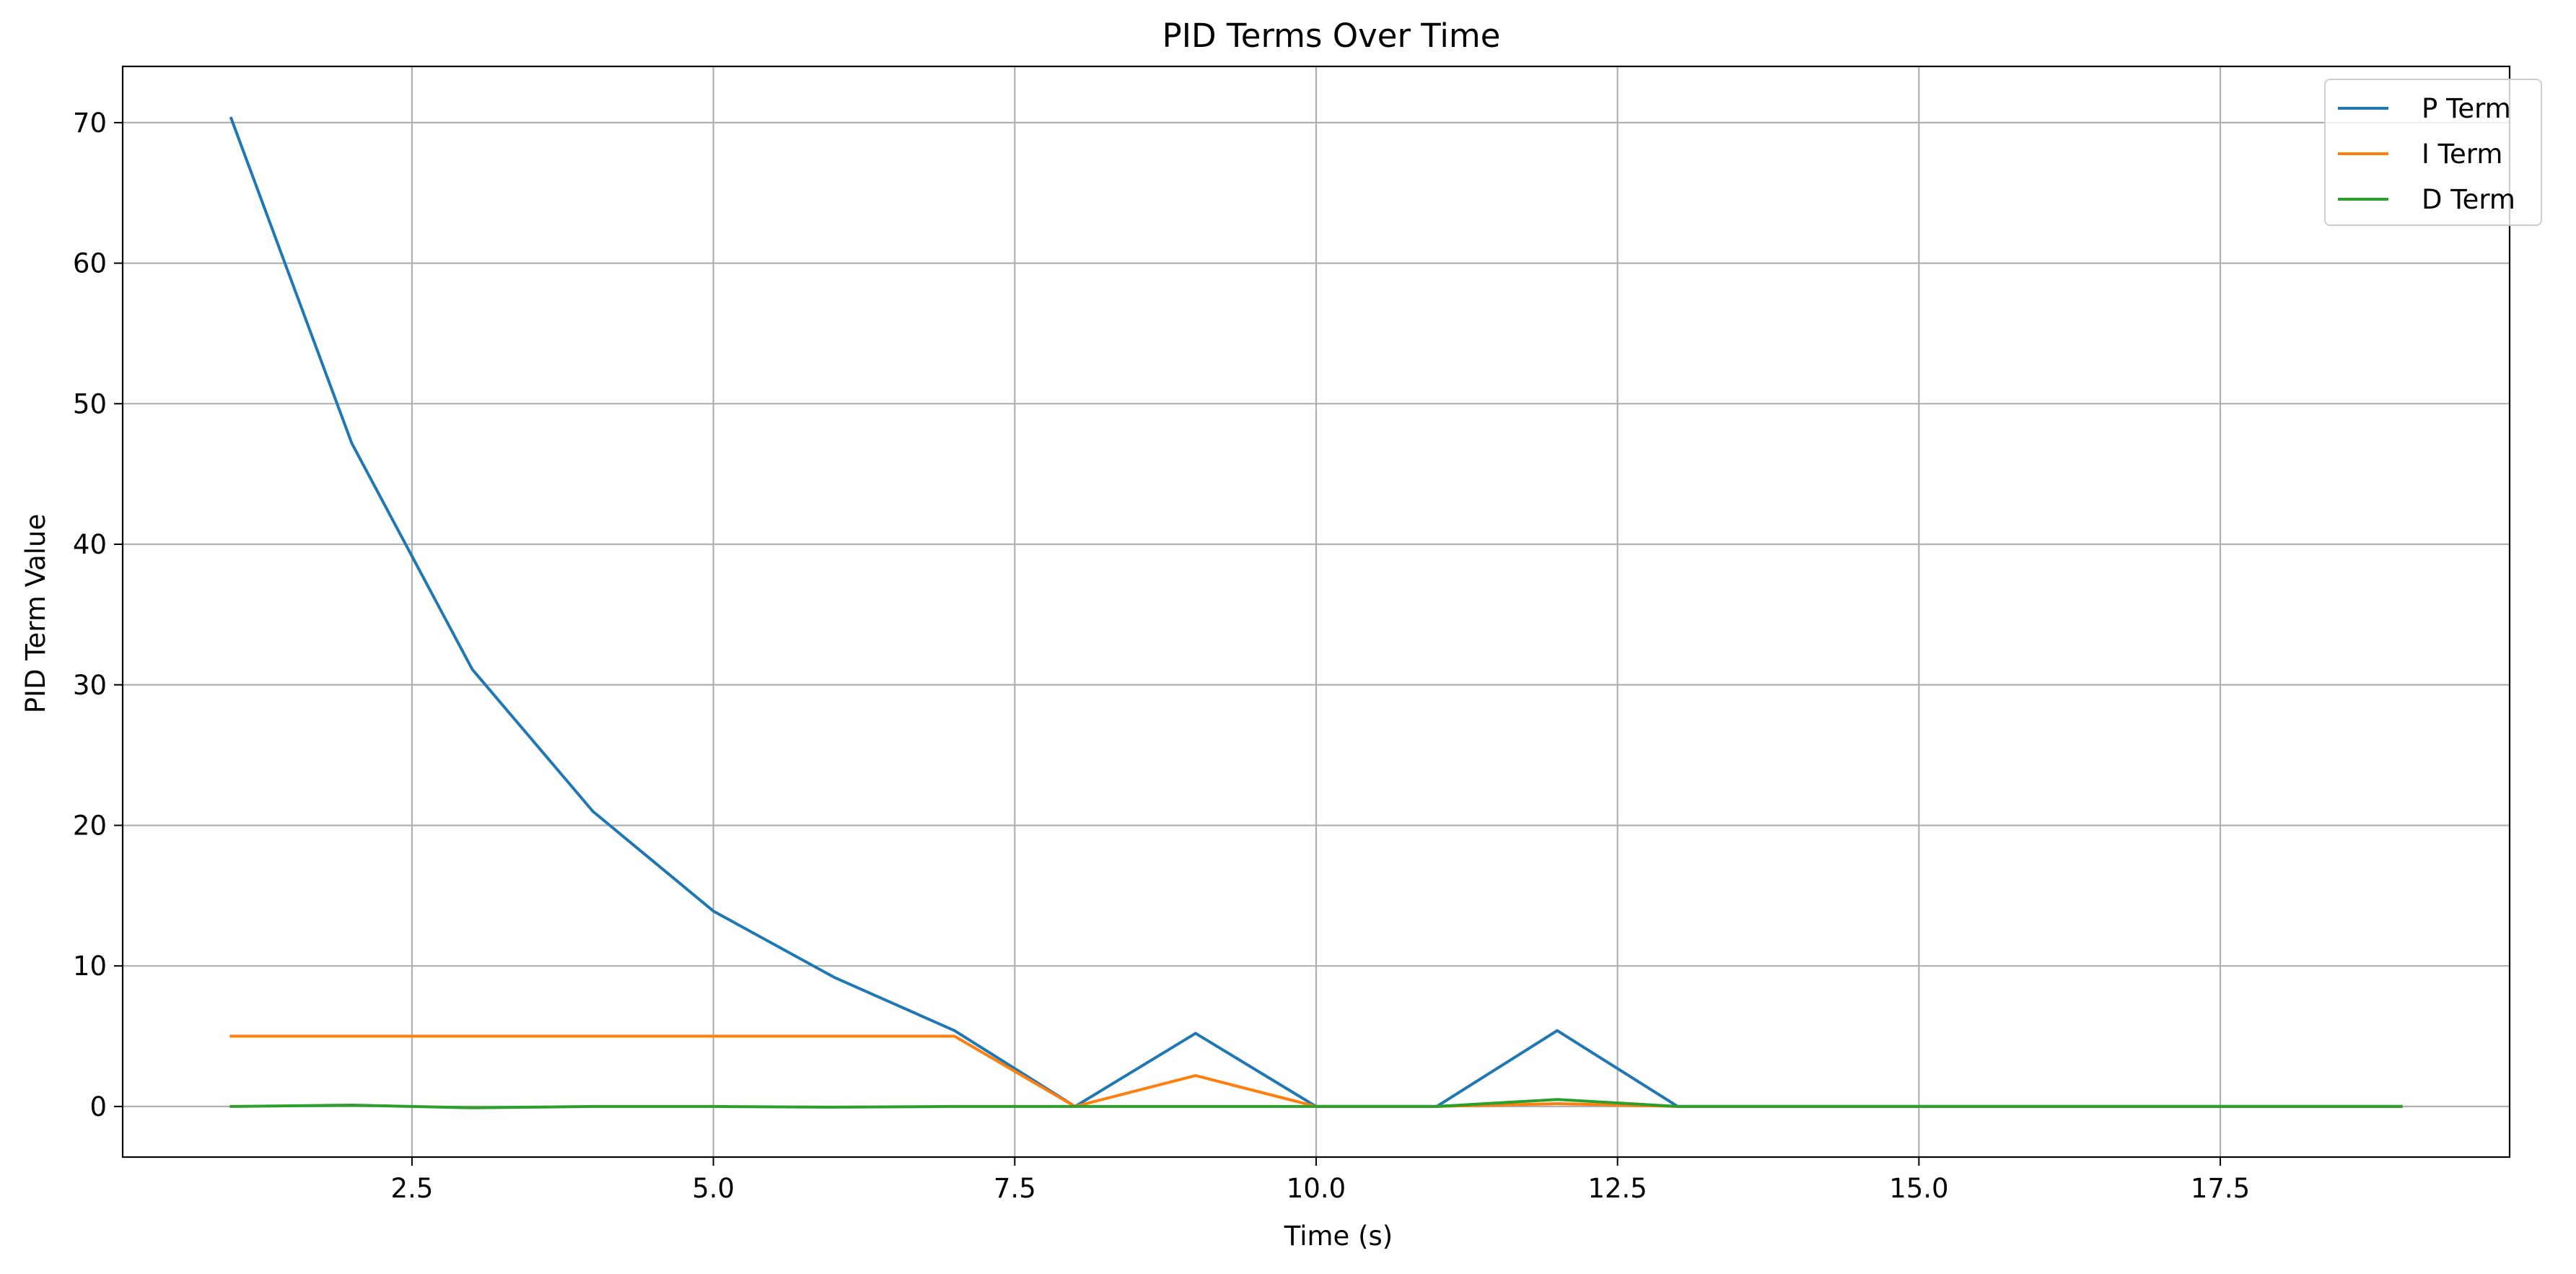 This screenshot has height=1274, width=2576. What do you see at coordinates (2462, 154) in the screenshot?
I see `legend-label-i-term: I Term` at bounding box center [2462, 154].